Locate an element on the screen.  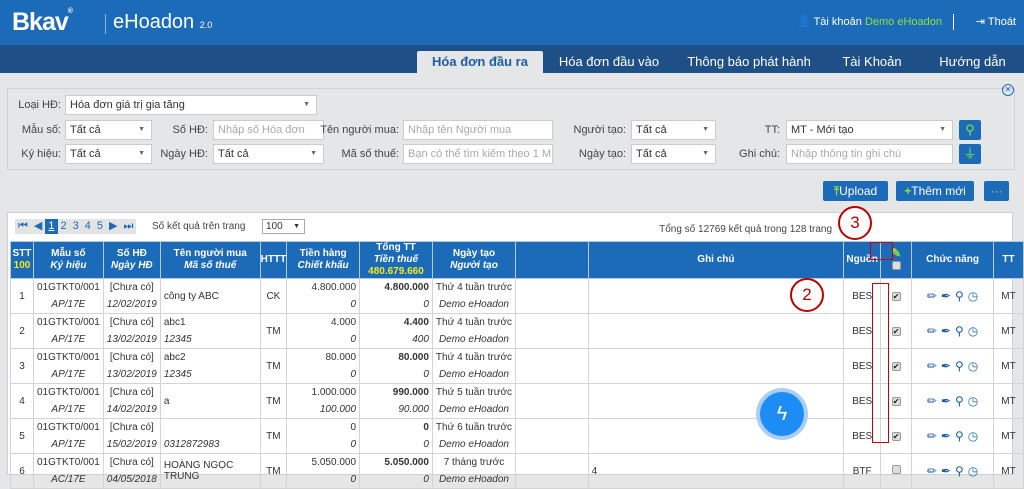
tab-guide: Hướng dẫn is located at coordinates (972, 61).